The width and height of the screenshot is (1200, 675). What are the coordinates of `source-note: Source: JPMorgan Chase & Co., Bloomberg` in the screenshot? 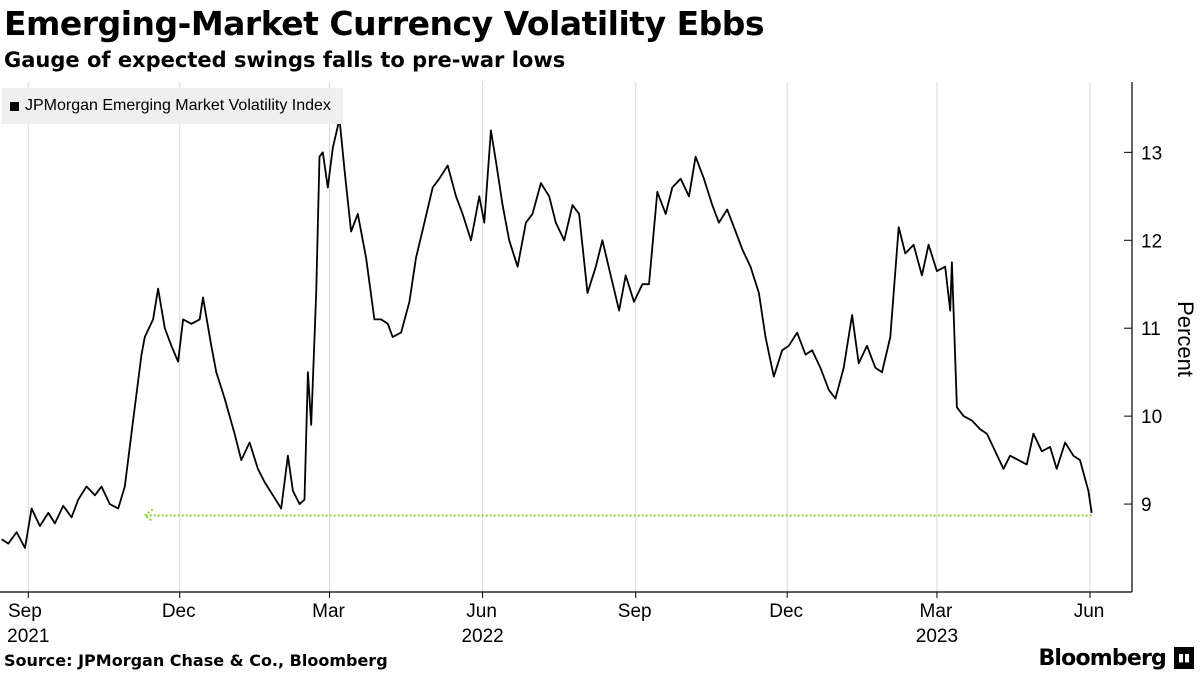 It's located at (196, 660).